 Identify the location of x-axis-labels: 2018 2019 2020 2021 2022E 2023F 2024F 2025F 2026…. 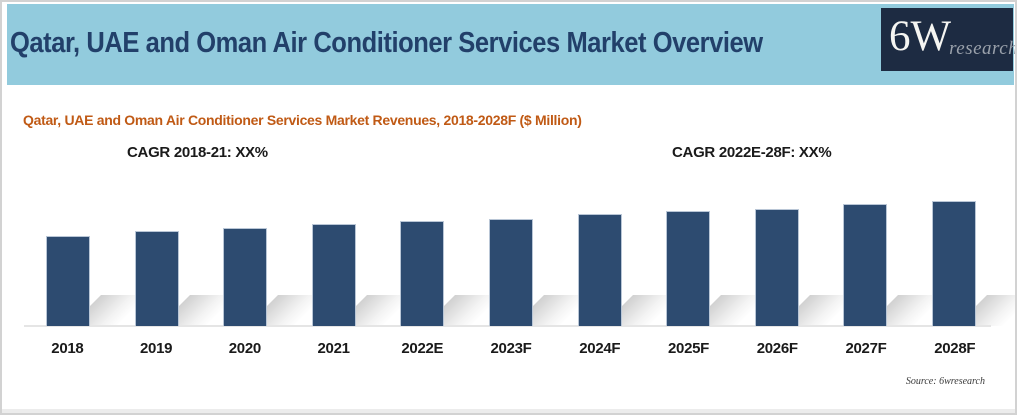
(511, 348).